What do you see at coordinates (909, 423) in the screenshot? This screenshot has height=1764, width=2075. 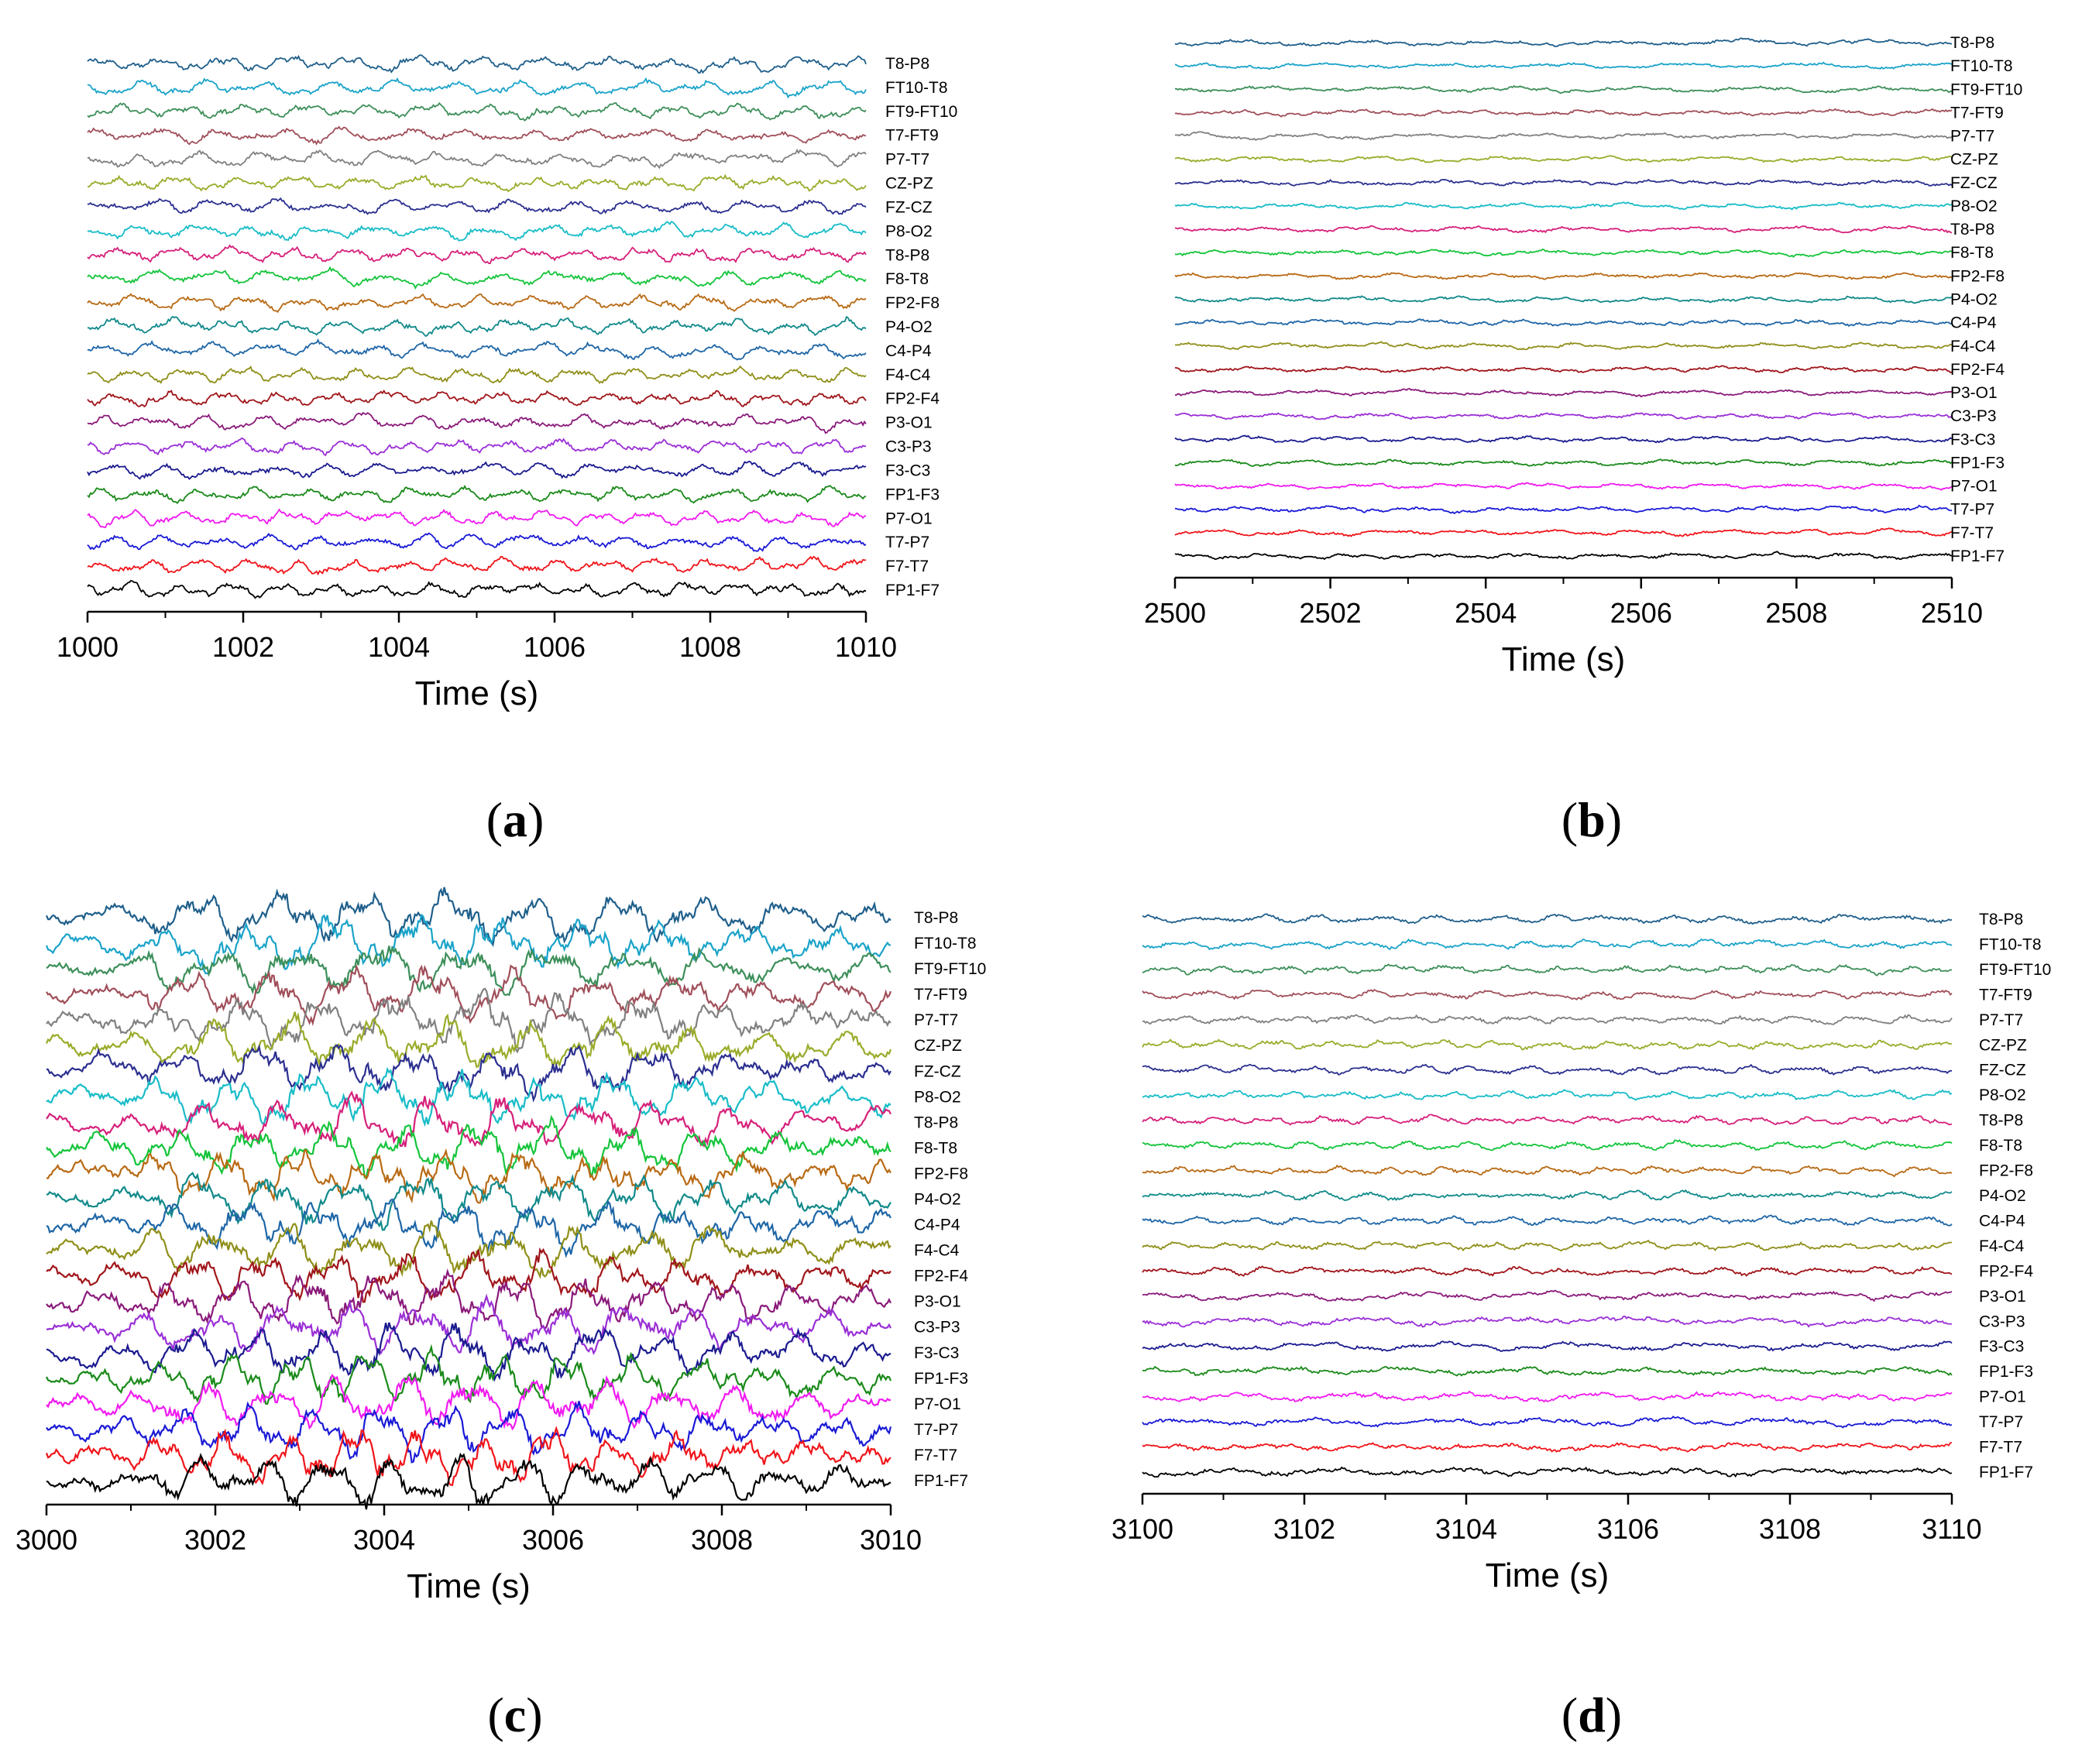 I see `channel-label: P3-O1` at bounding box center [909, 423].